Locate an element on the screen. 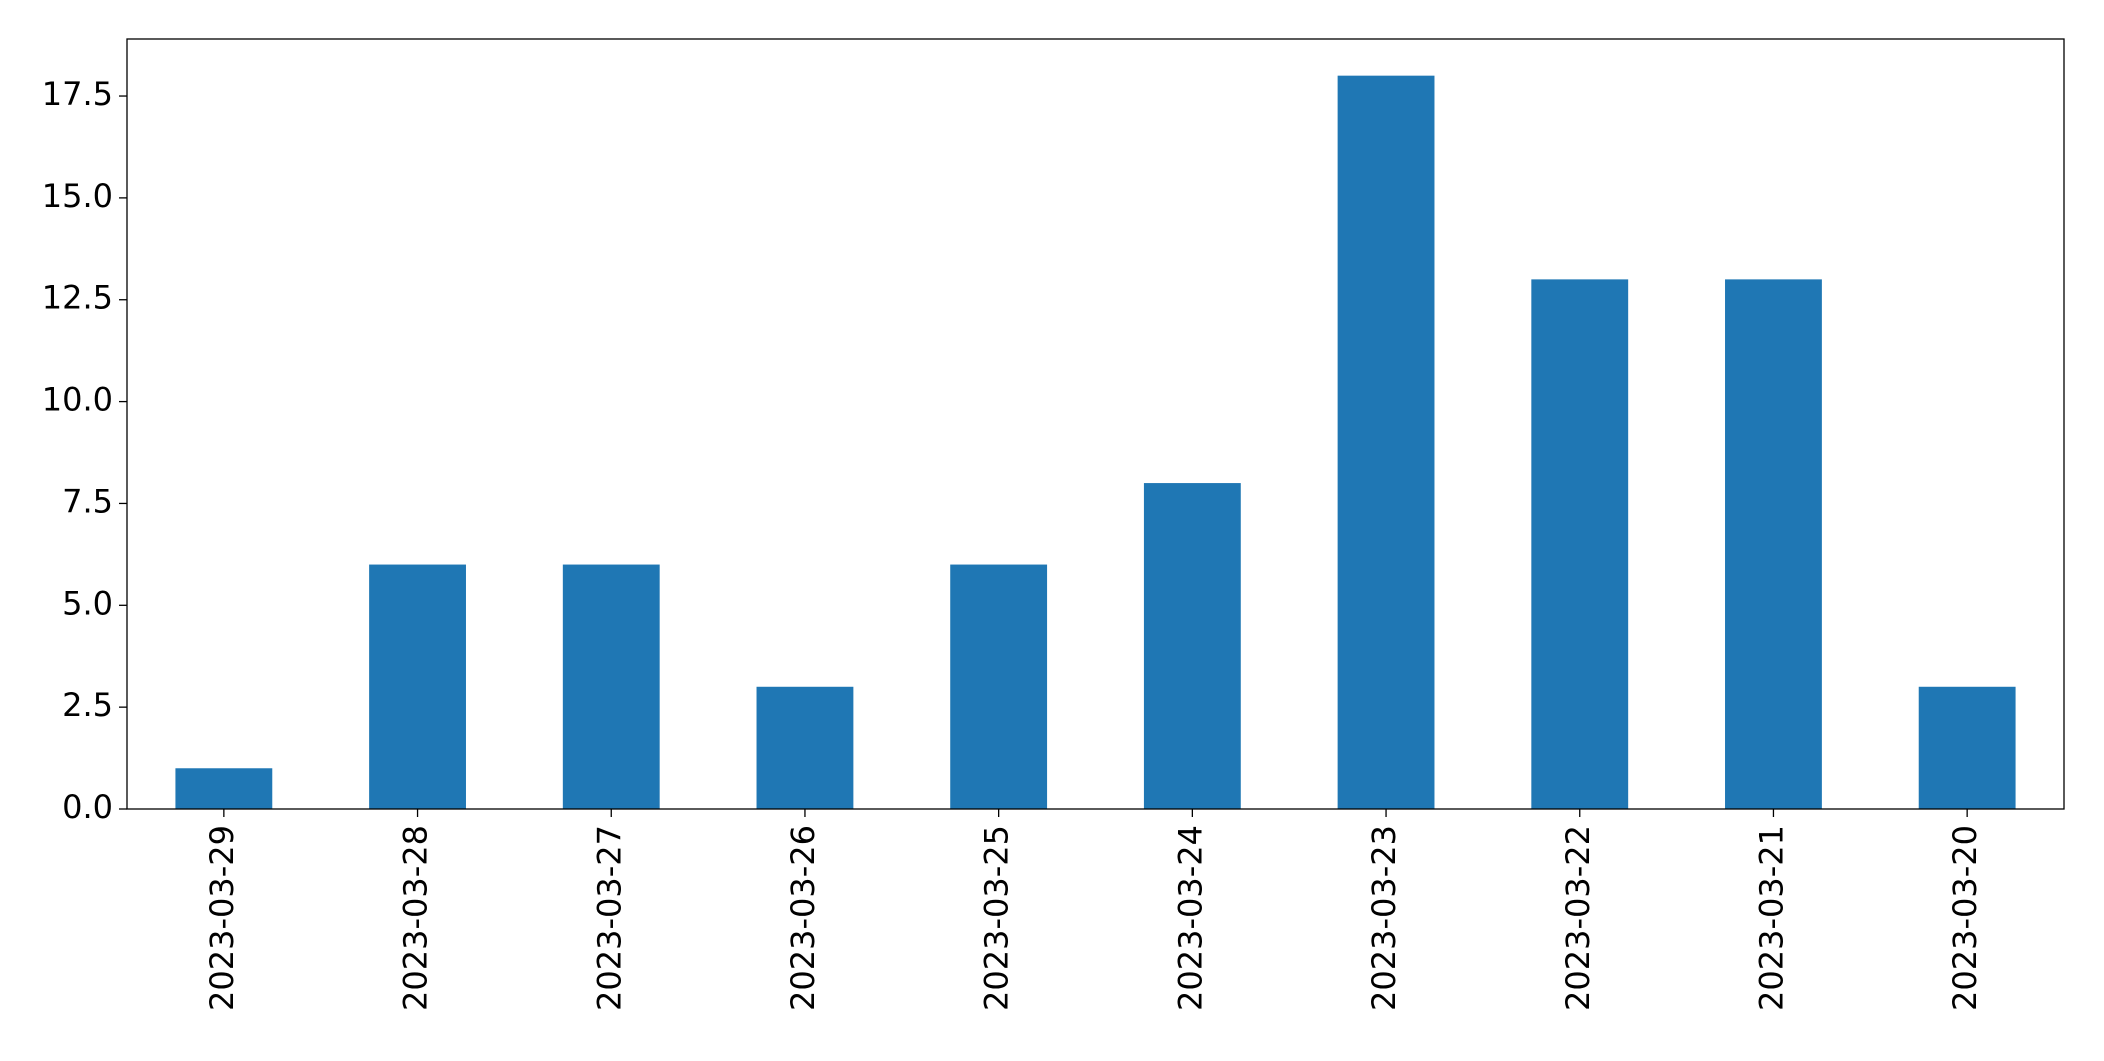  x-tick-label: 2023-03-20 is located at coordinates (1965, 918).